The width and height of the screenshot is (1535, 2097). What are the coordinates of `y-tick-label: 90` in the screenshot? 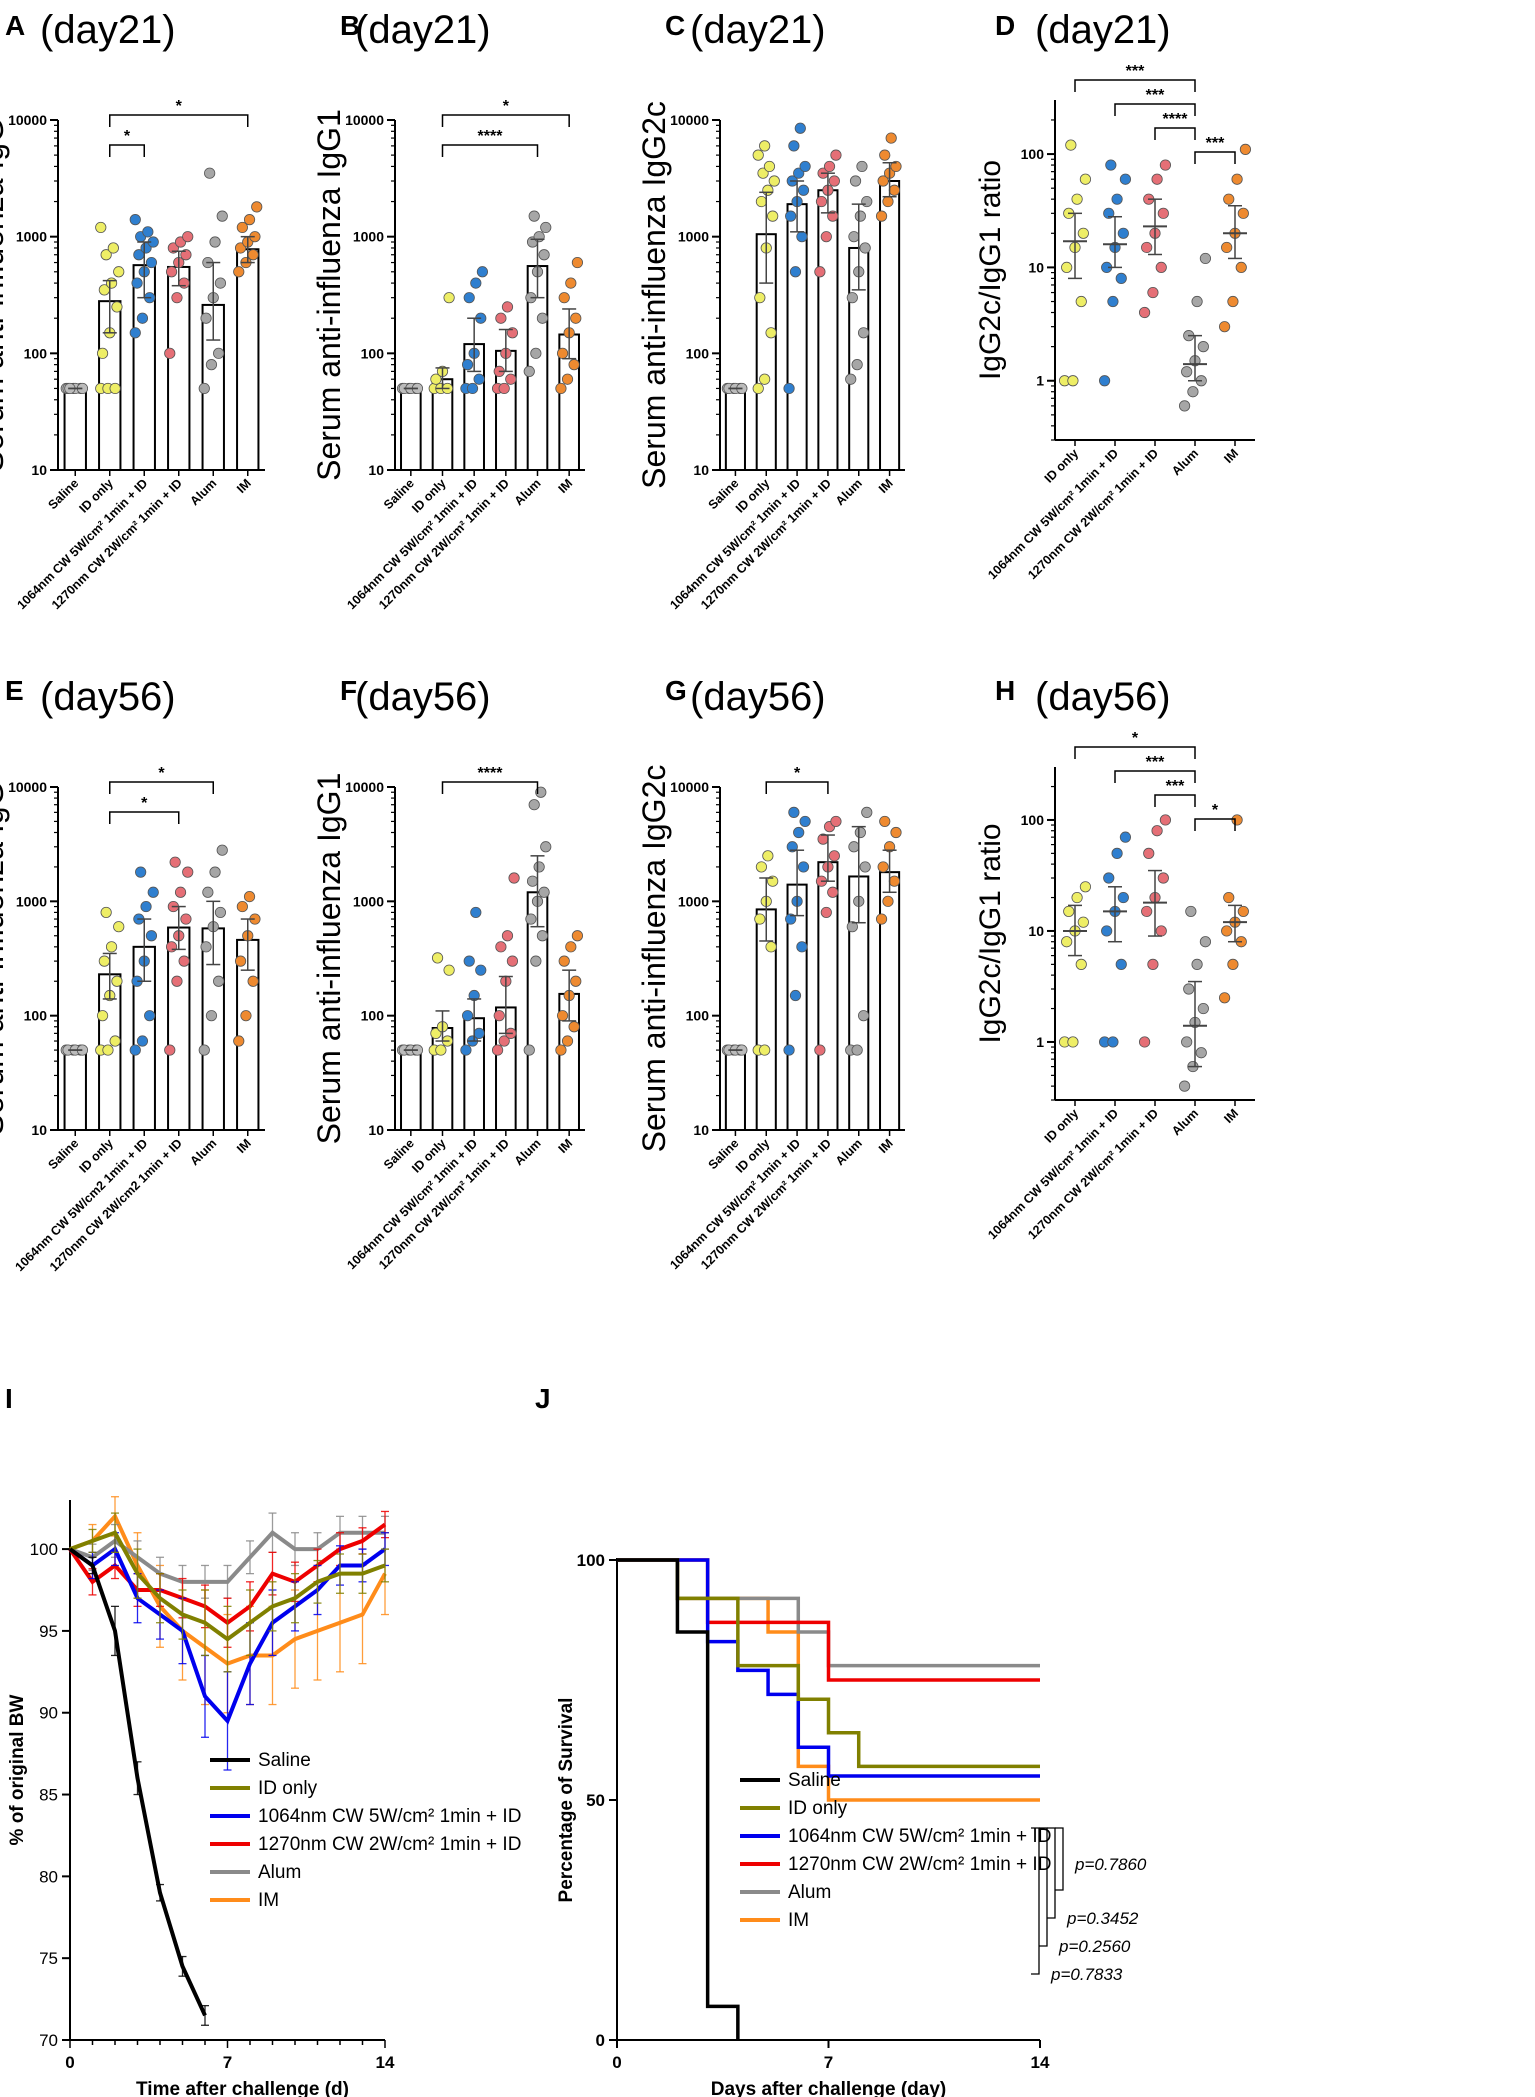 It's located at (48, 1713).